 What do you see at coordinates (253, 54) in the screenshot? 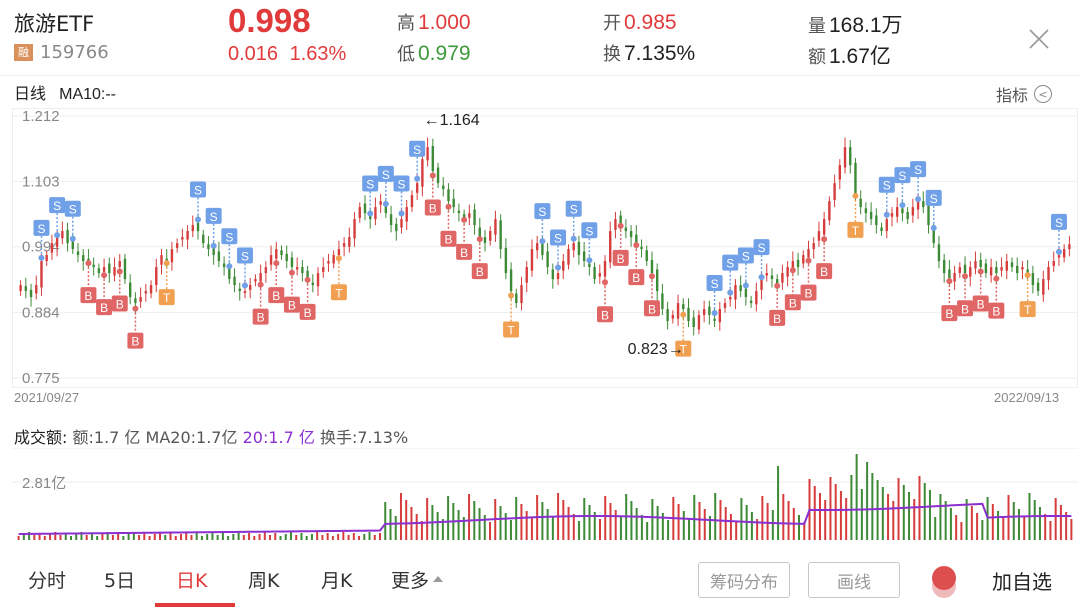
I see `change-value: 0.016` at bounding box center [253, 54].